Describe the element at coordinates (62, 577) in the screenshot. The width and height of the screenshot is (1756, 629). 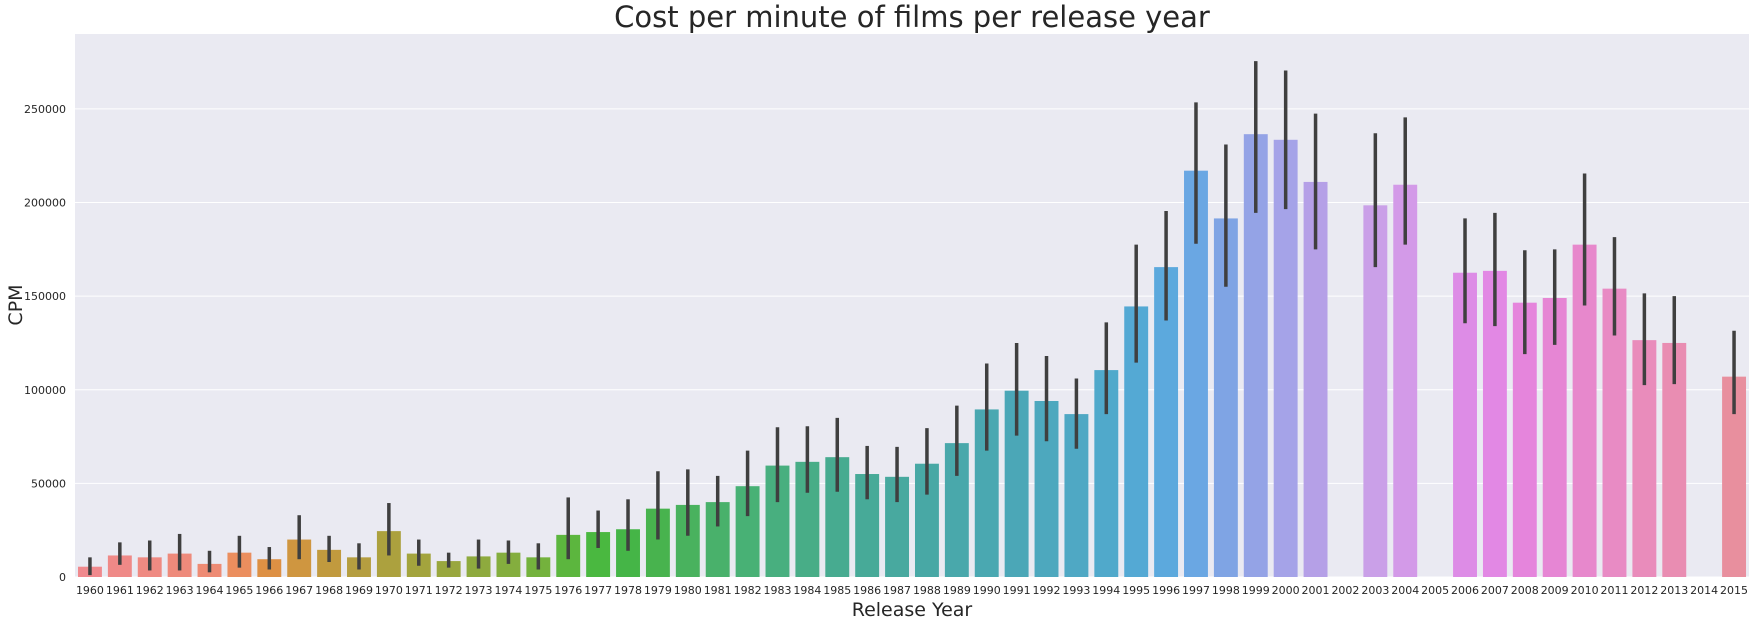
I see `y-tick-label: 0` at that location.